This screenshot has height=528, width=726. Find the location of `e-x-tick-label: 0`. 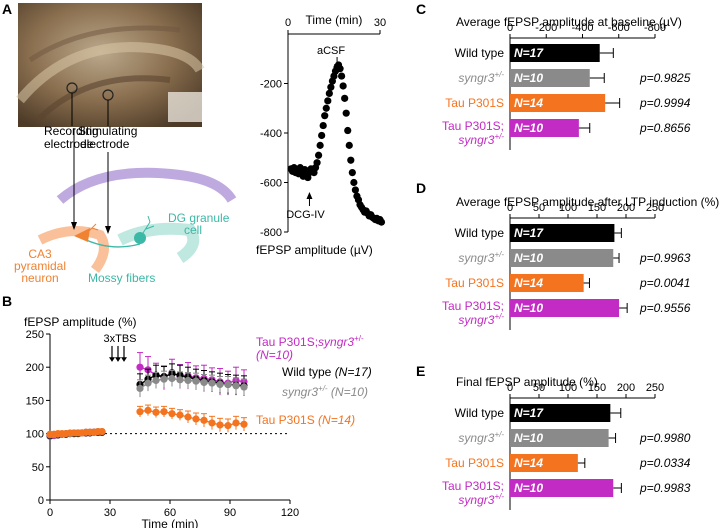

e-x-tick-label: 0 is located at coordinates (510, 388).